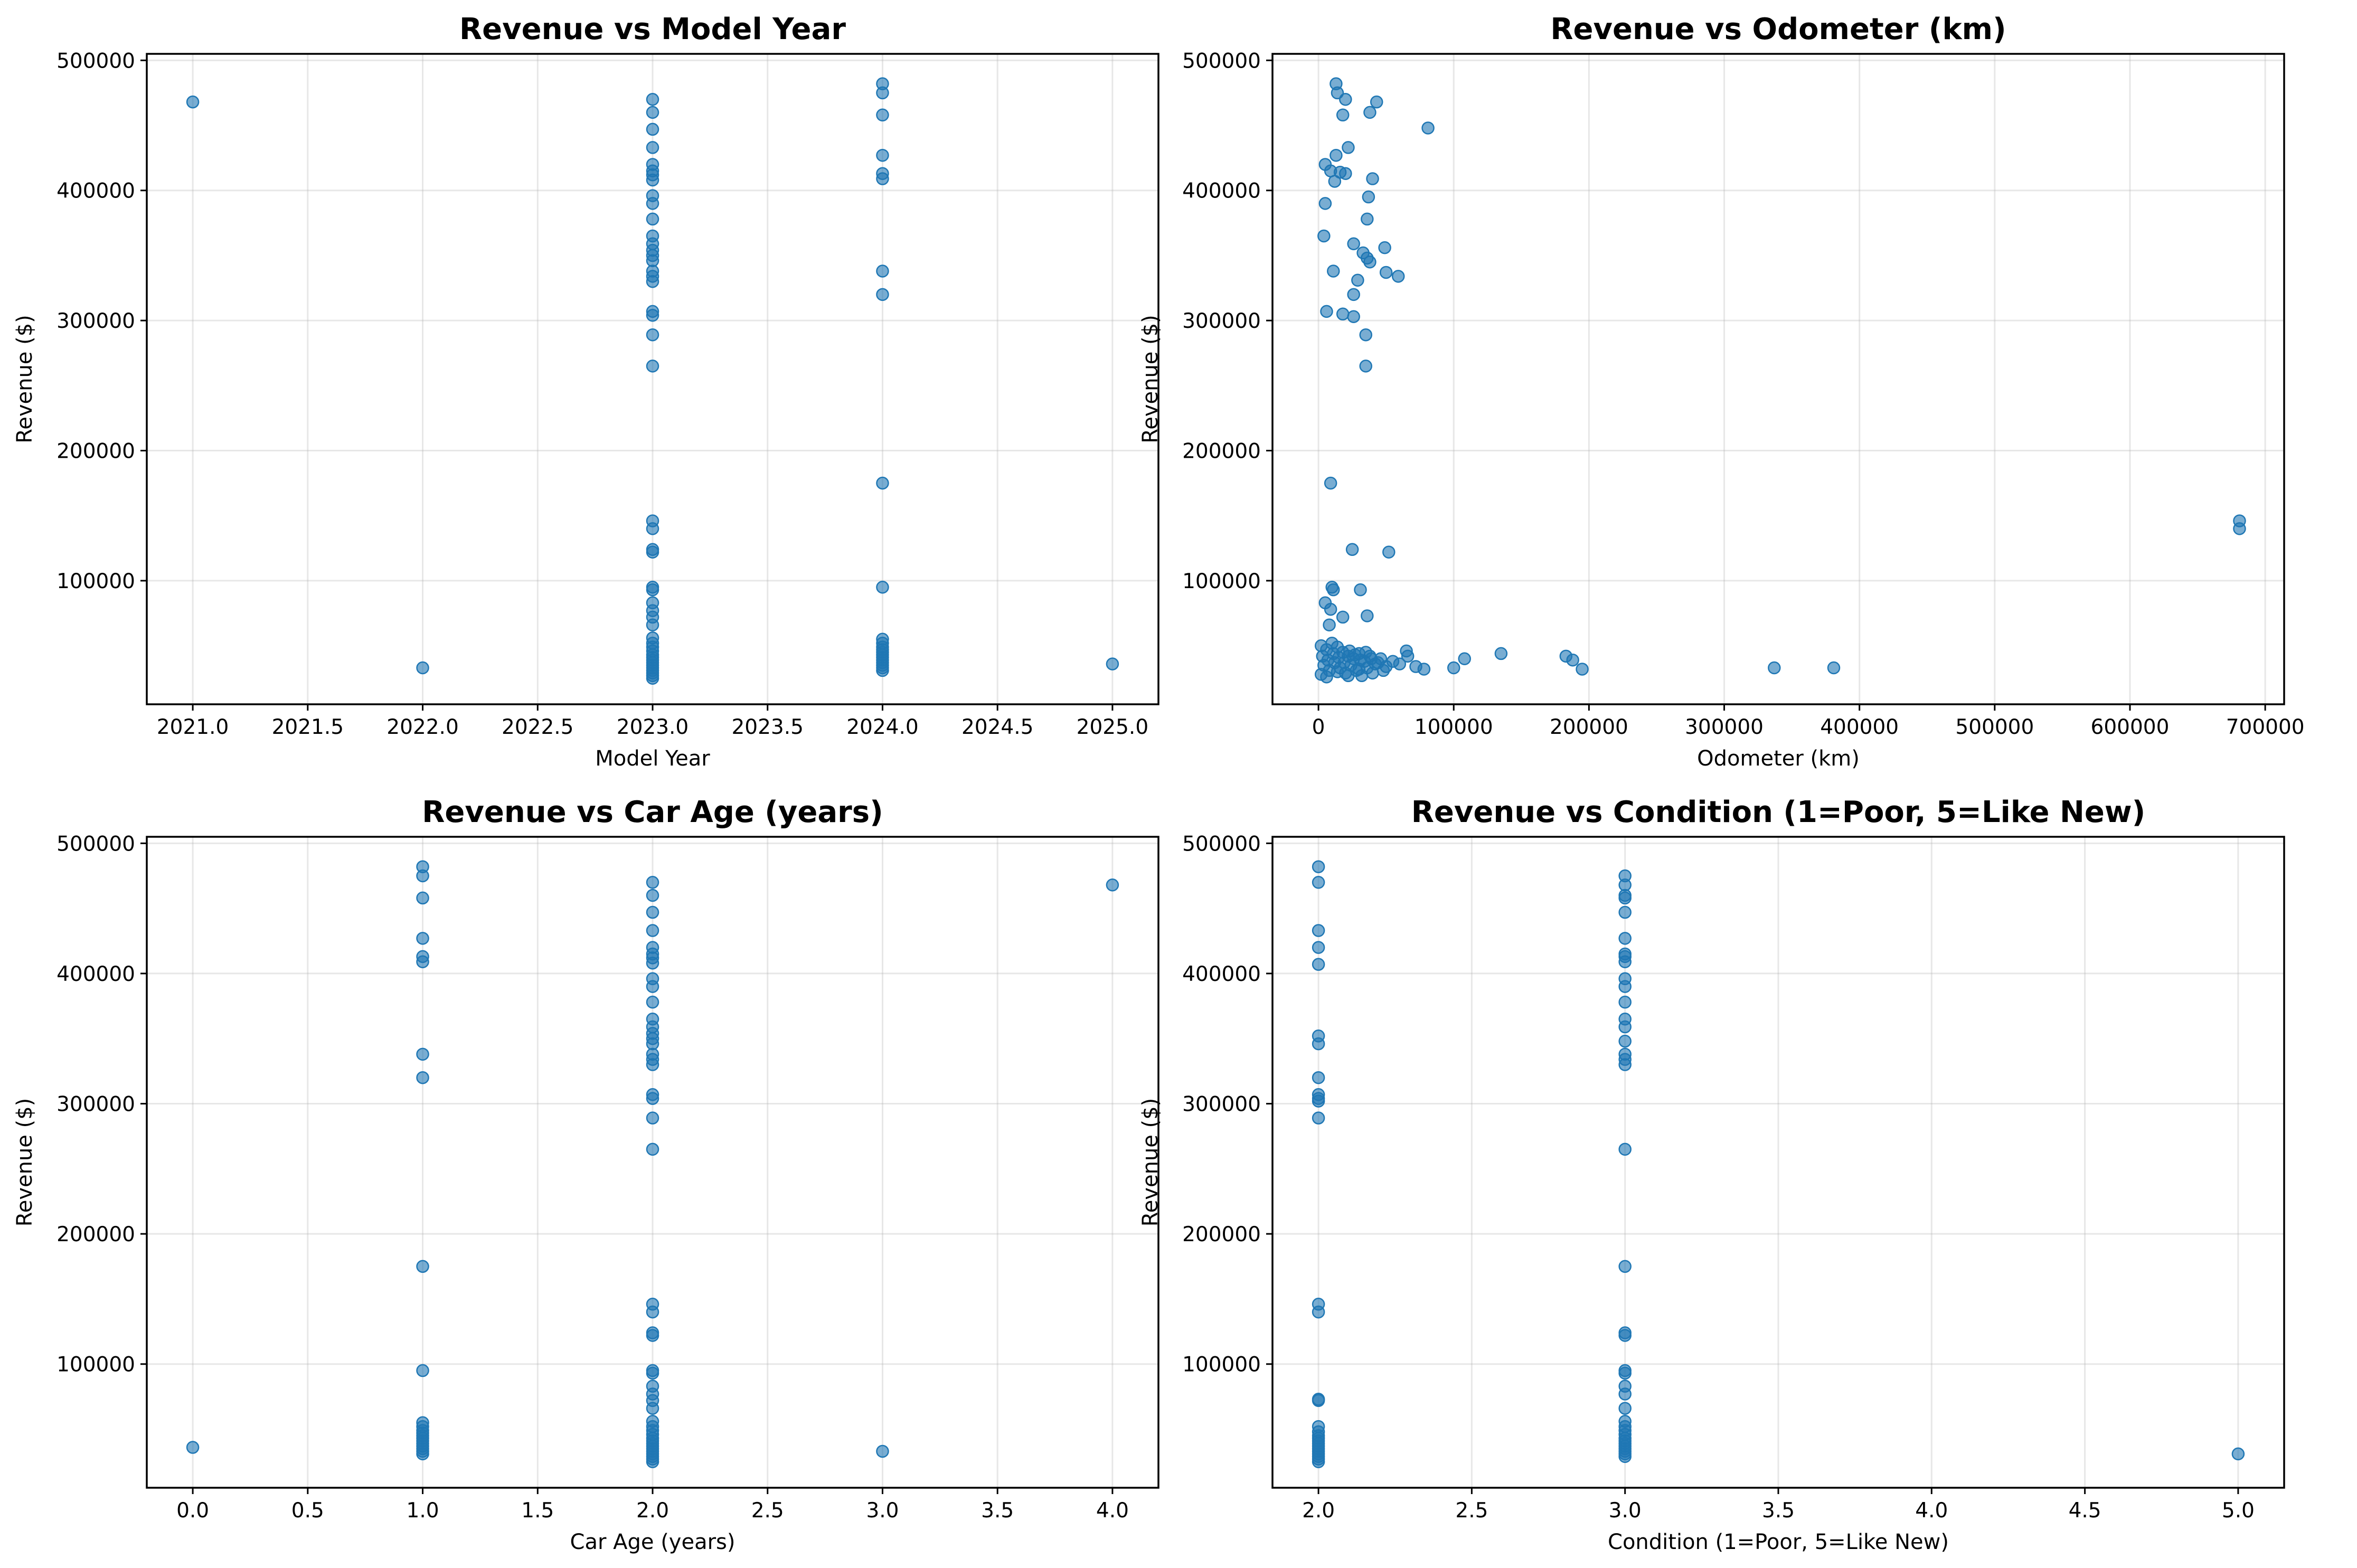  What do you see at coordinates (653, 759) in the screenshot?
I see `x-axis-label: Model Year` at bounding box center [653, 759].